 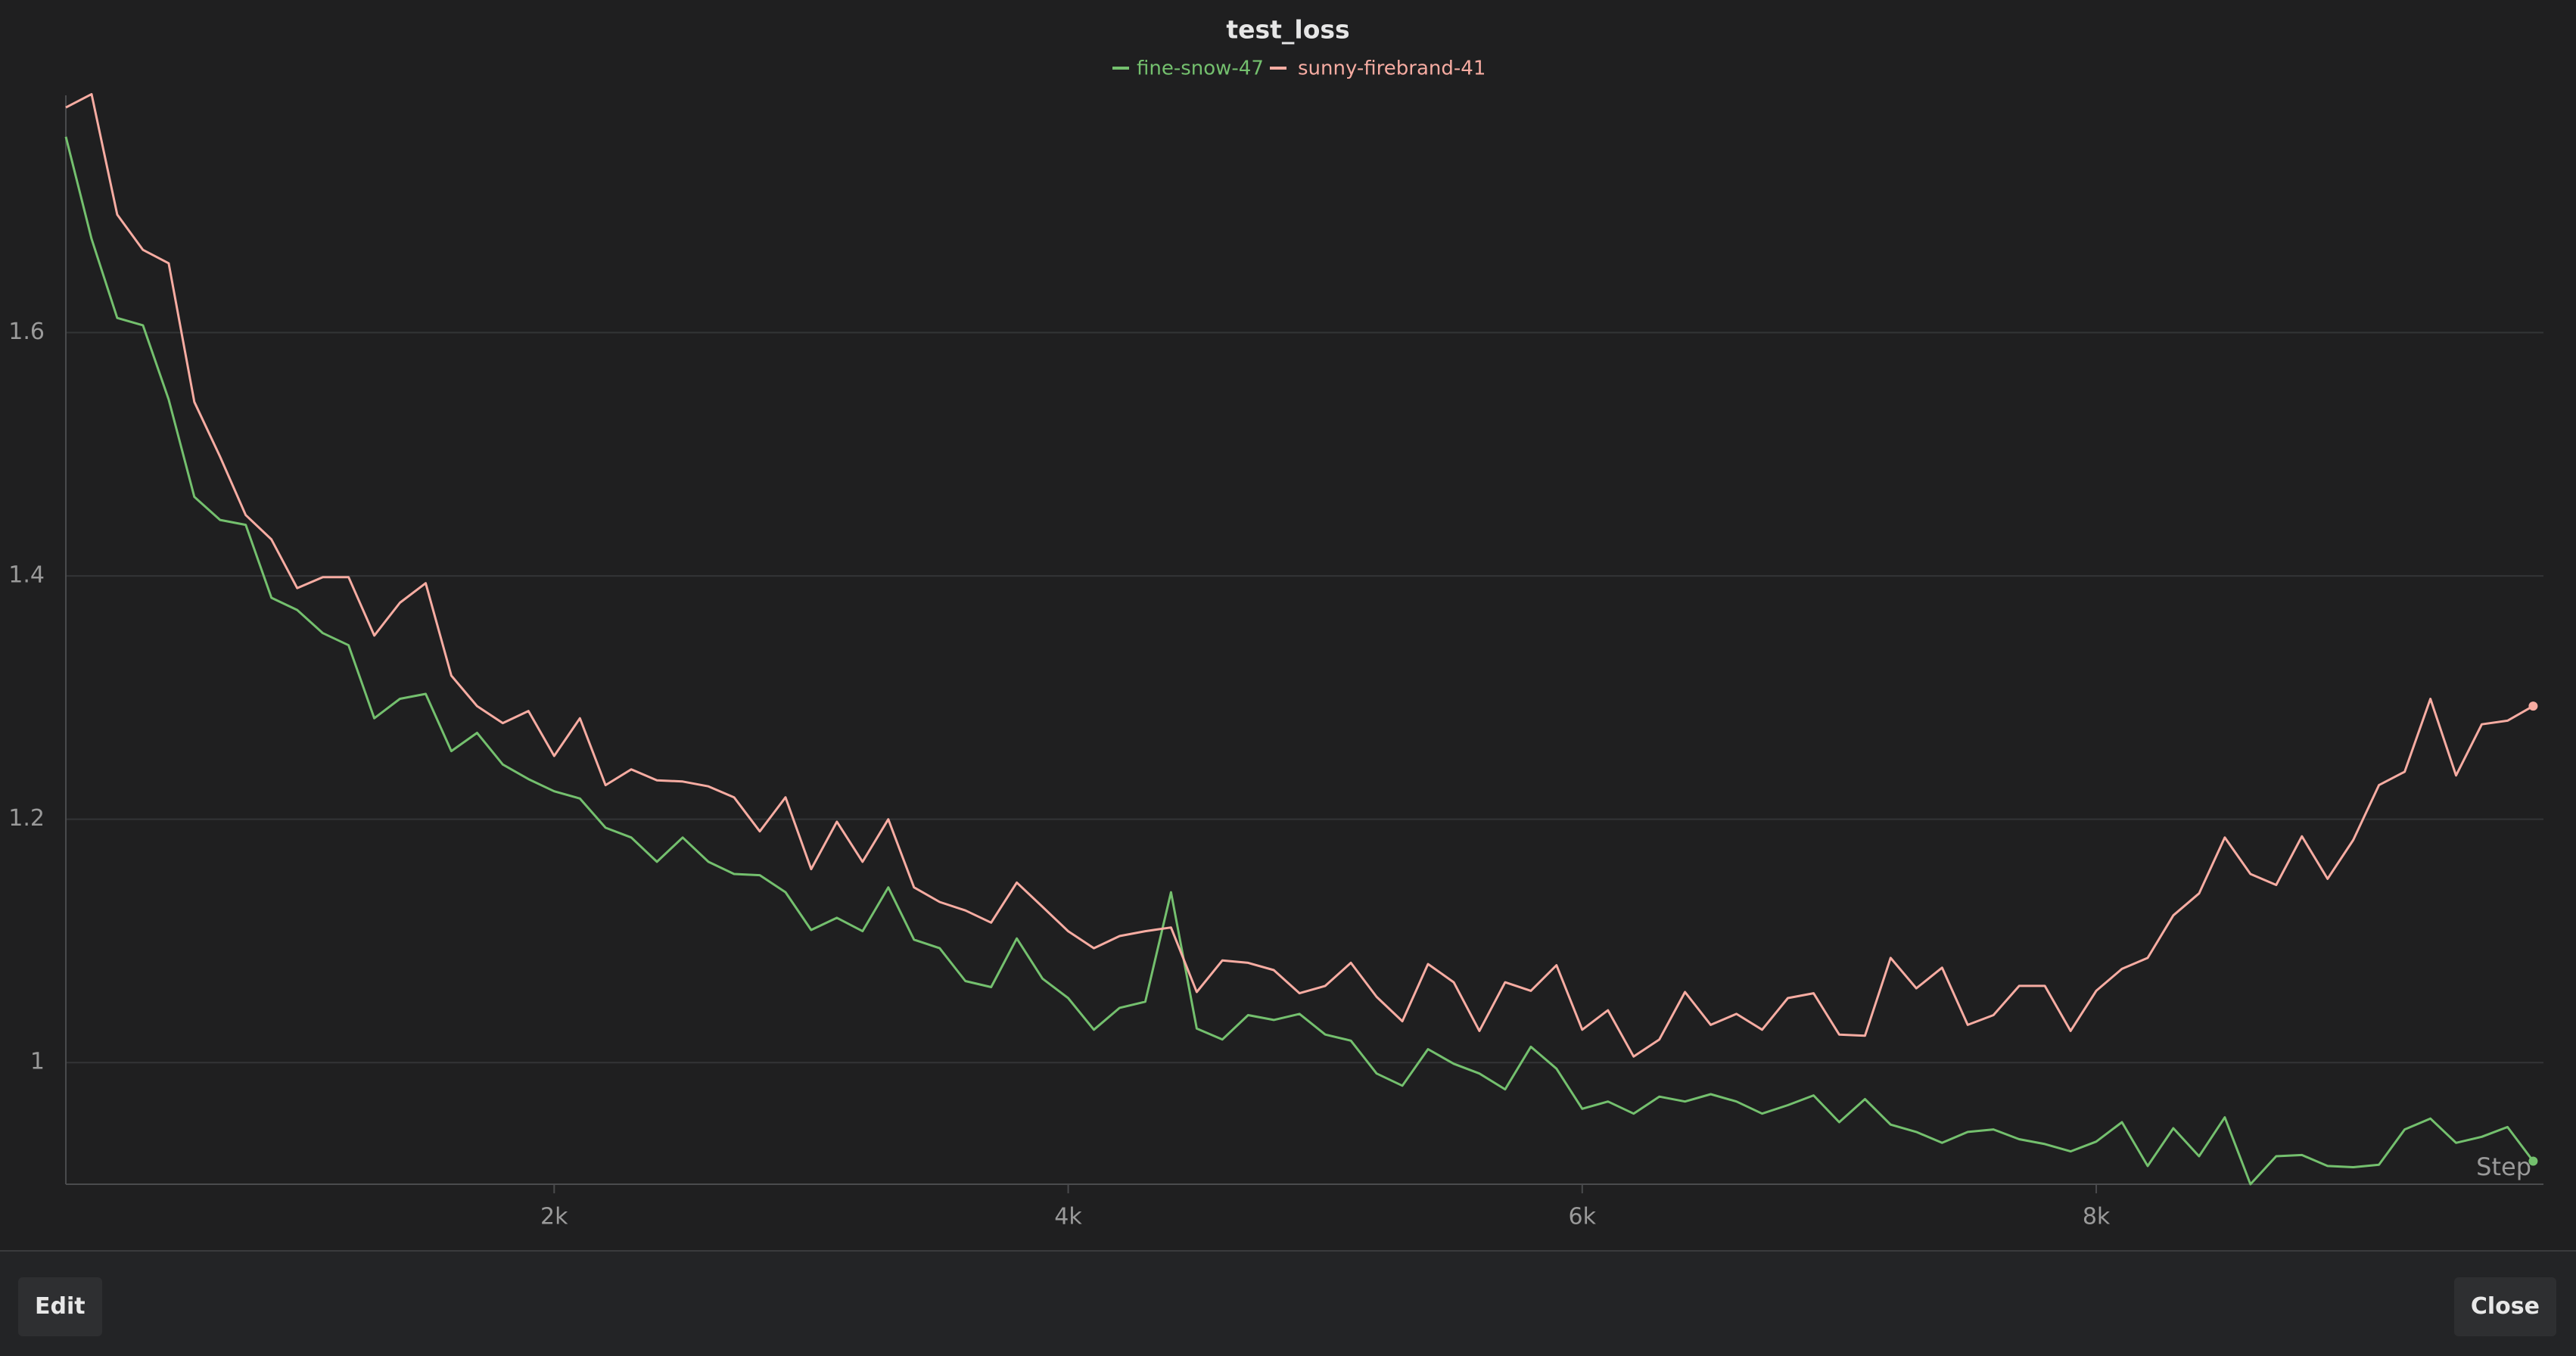 I want to click on chart-title: test_loss, so click(x=1288, y=30).